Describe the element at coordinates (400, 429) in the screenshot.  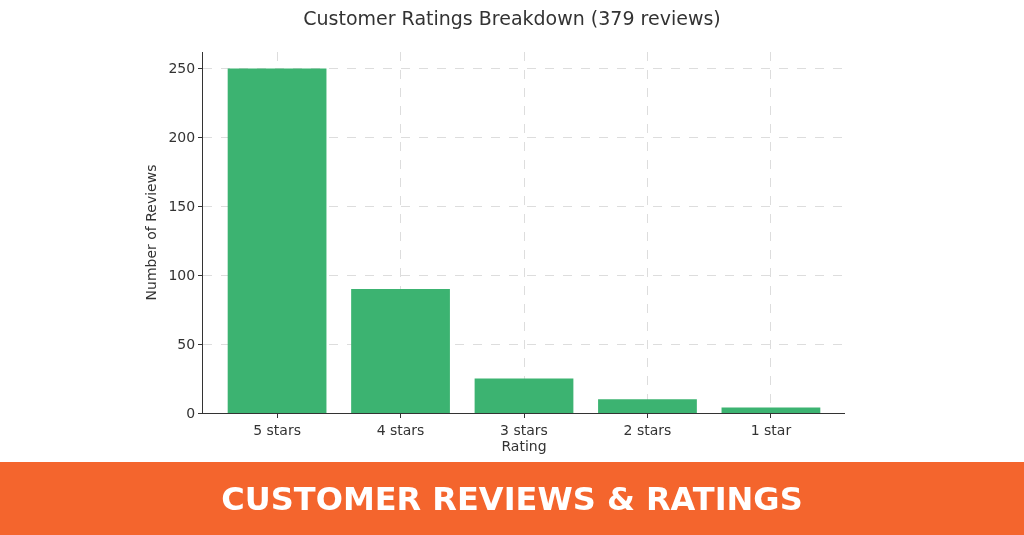
I see `x-tick-label: 4 stars` at that location.